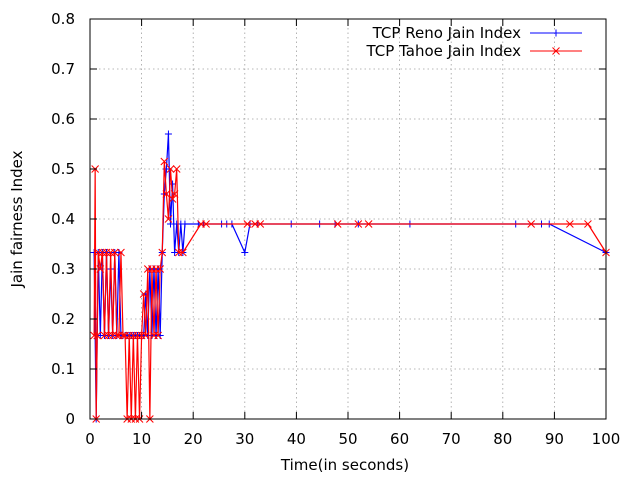 The width and height of the screenshot is (640, 480). I want to click on x-tick-label: 50, so click(347, 439).